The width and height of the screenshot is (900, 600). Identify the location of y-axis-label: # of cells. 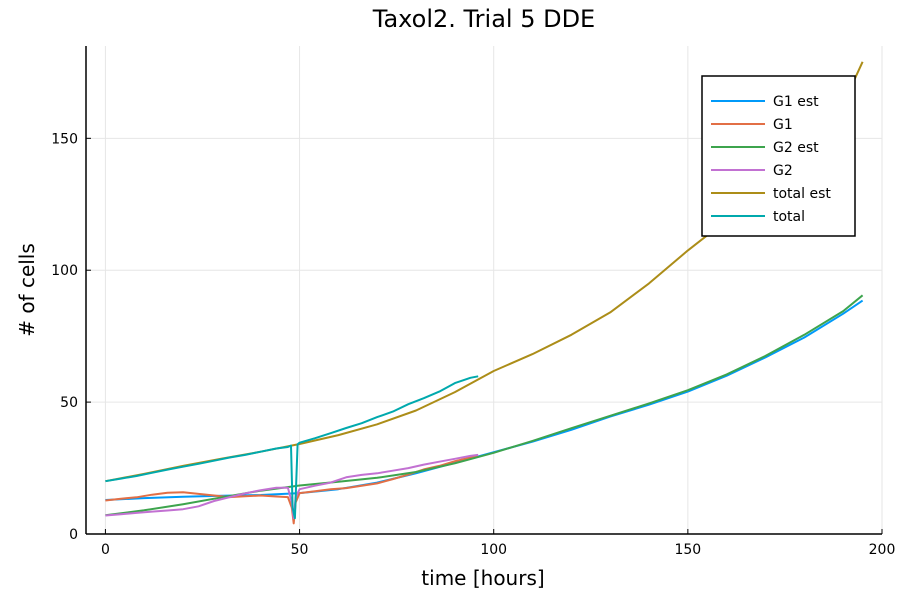
(27, 290).